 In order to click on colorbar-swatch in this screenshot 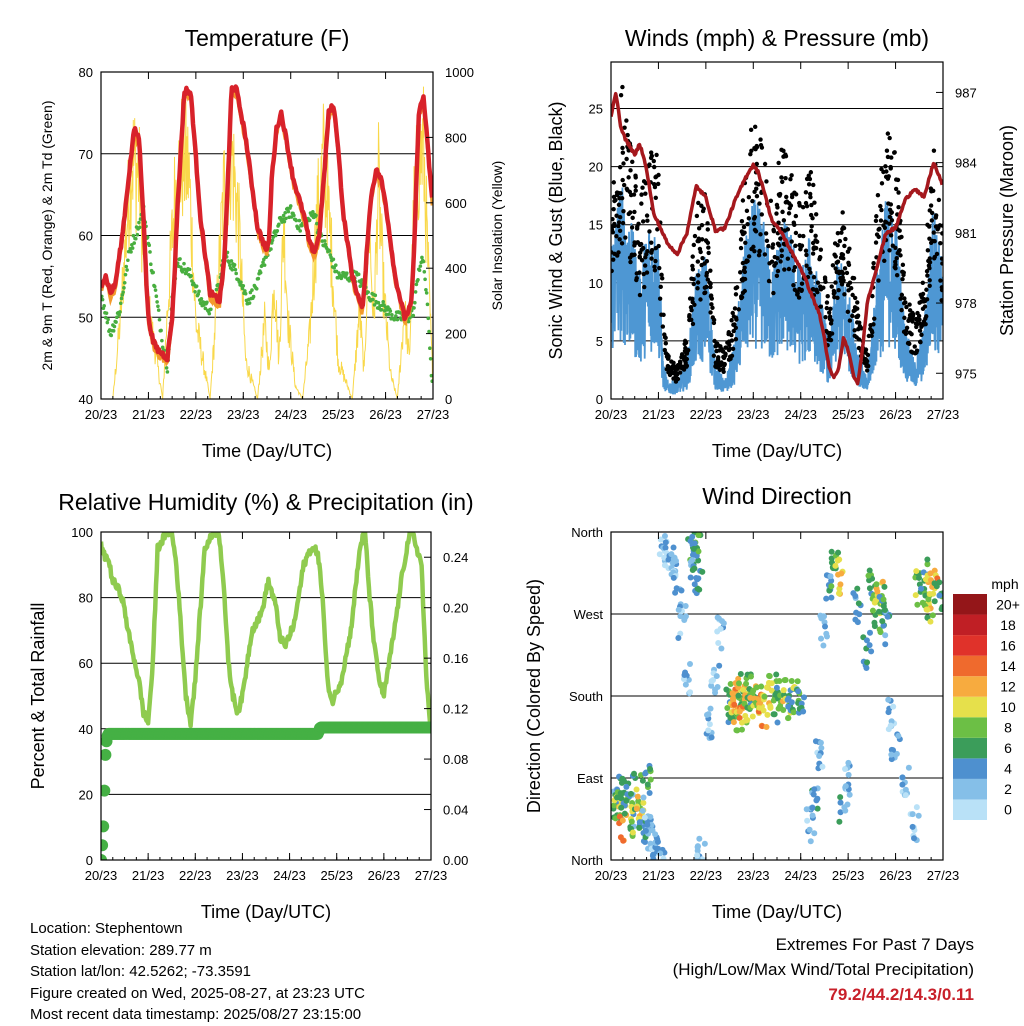, I will do `click(970, 645)`.